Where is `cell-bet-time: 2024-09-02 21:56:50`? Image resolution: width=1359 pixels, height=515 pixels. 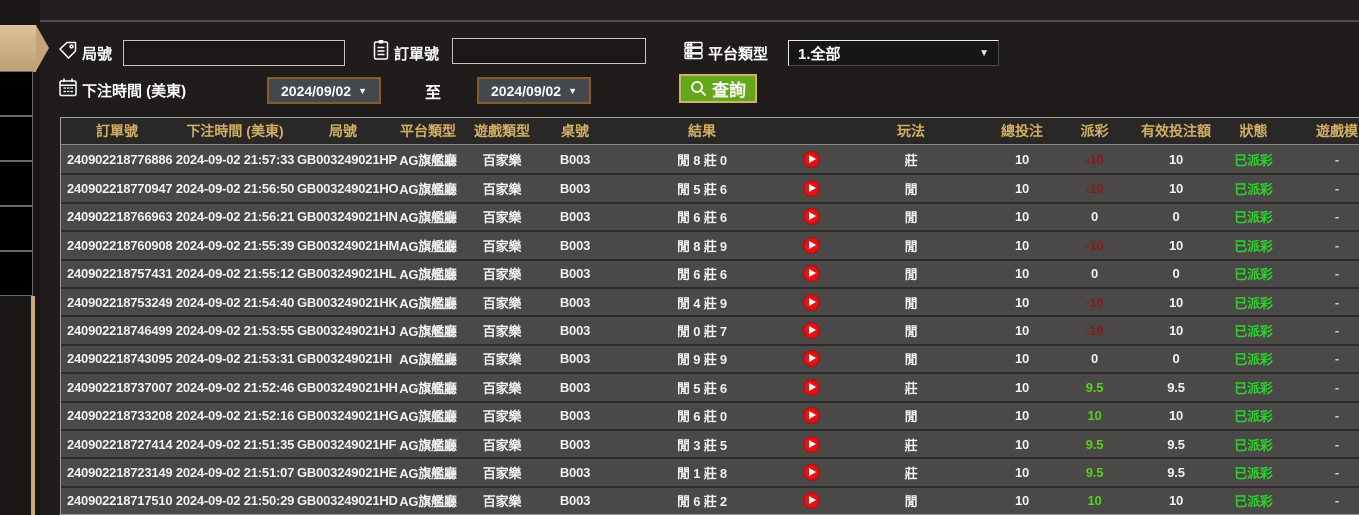
cell-bet-time: 2024-09-02 21:56:50 is located at coordinates (235, 189).